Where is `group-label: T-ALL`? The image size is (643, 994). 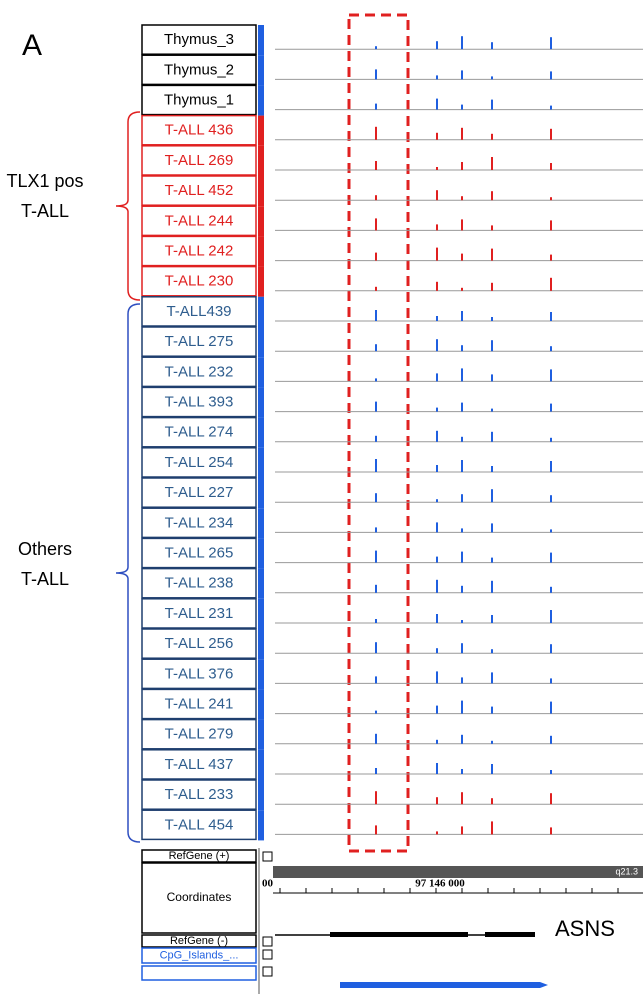
group-label: T-ALL is located at coordinates (45, 579).